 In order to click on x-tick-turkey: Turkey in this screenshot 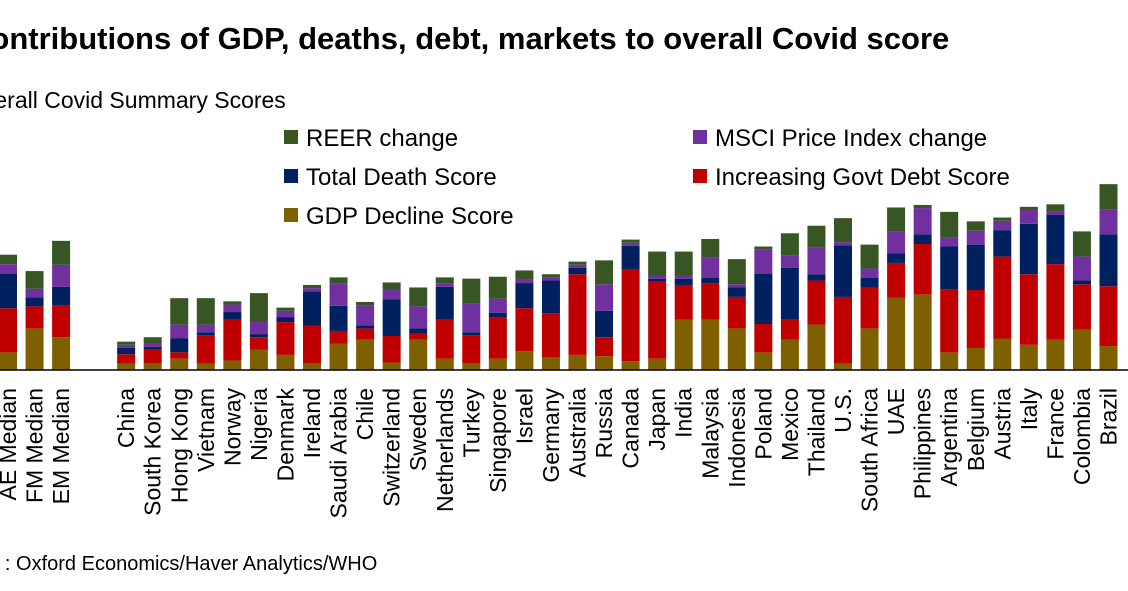, I will do `click(471, 423)`.